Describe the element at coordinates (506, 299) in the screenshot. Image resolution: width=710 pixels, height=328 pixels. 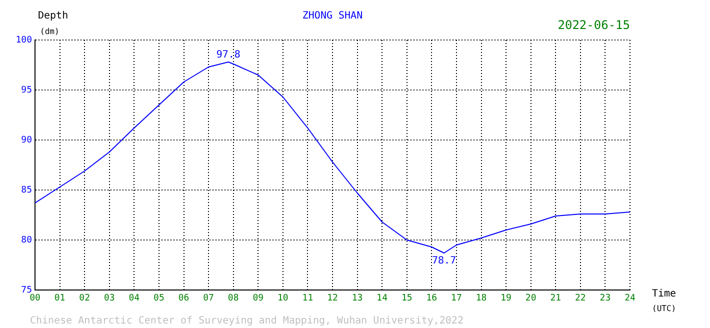
I see `x-tick-label: 19` at that location.